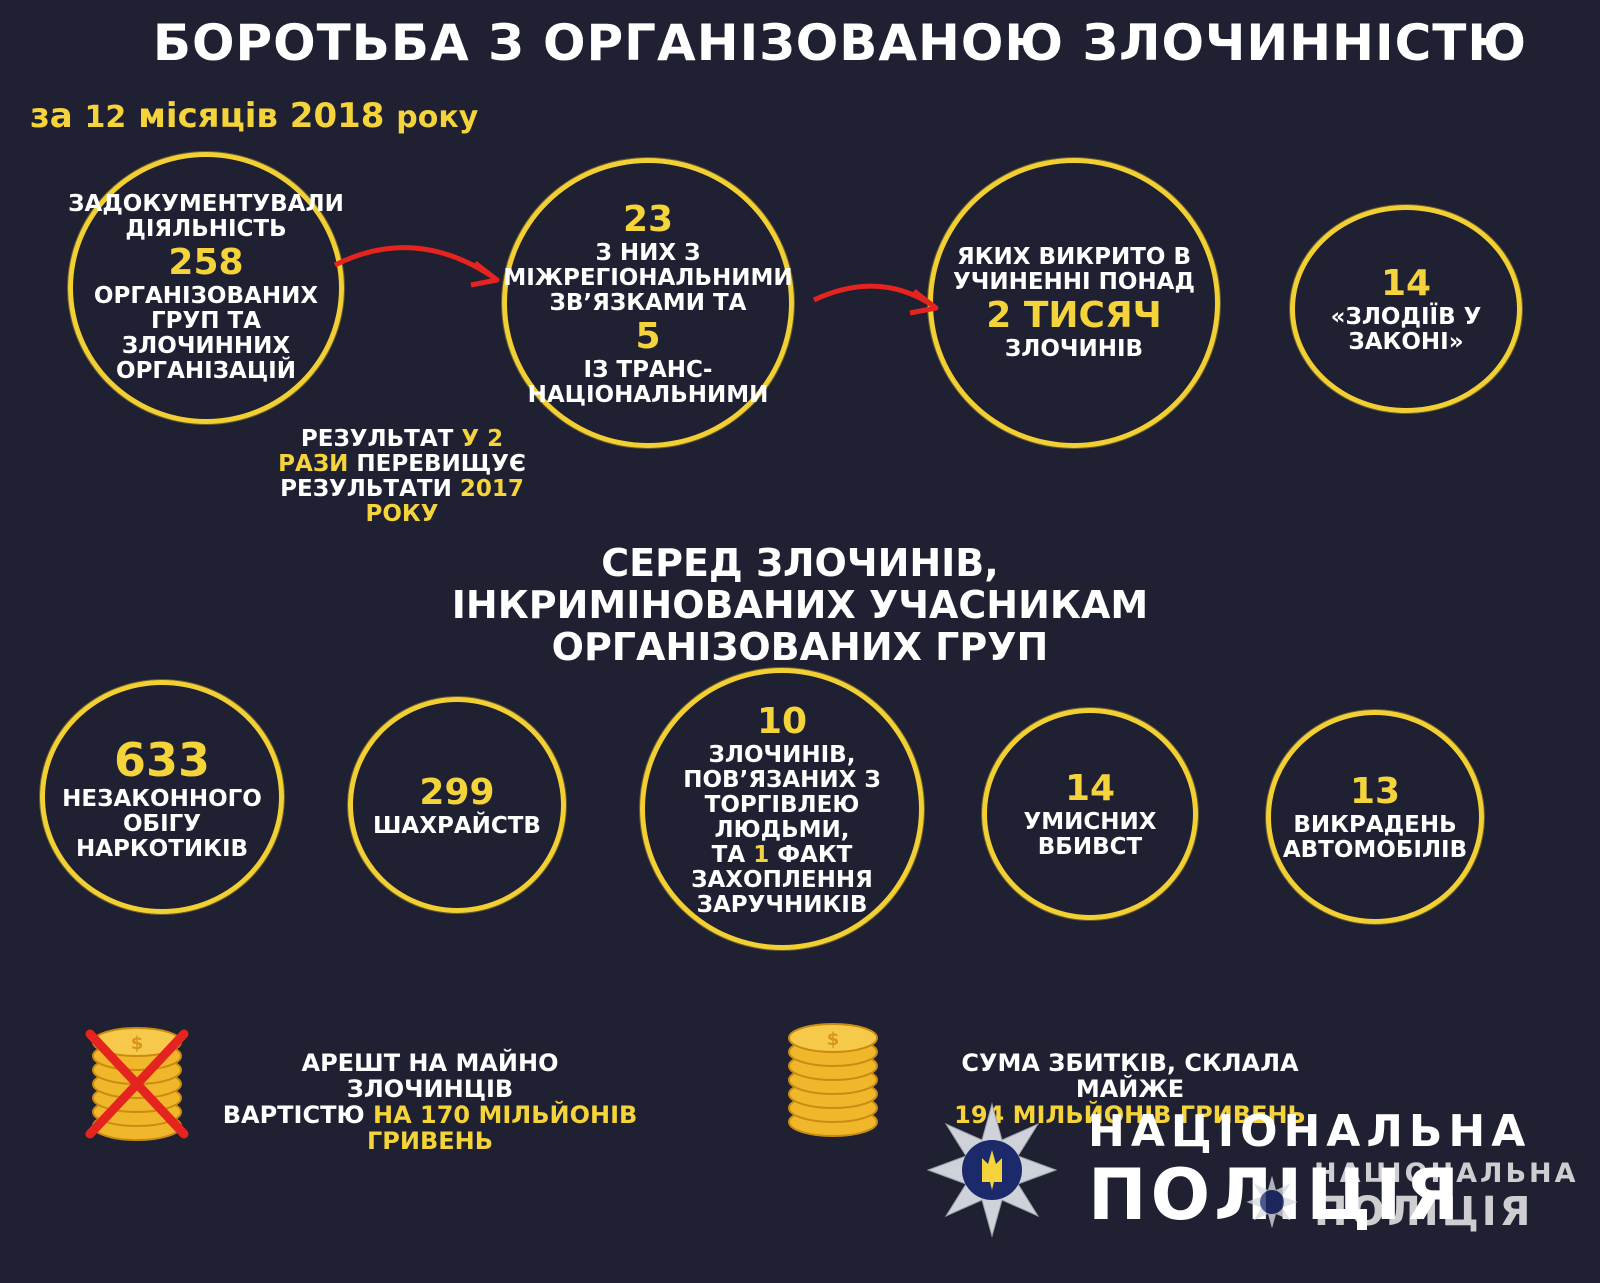 This screenshot has height=1283, width=1600. I want to click on period-months: місяців, so click(208, 116).